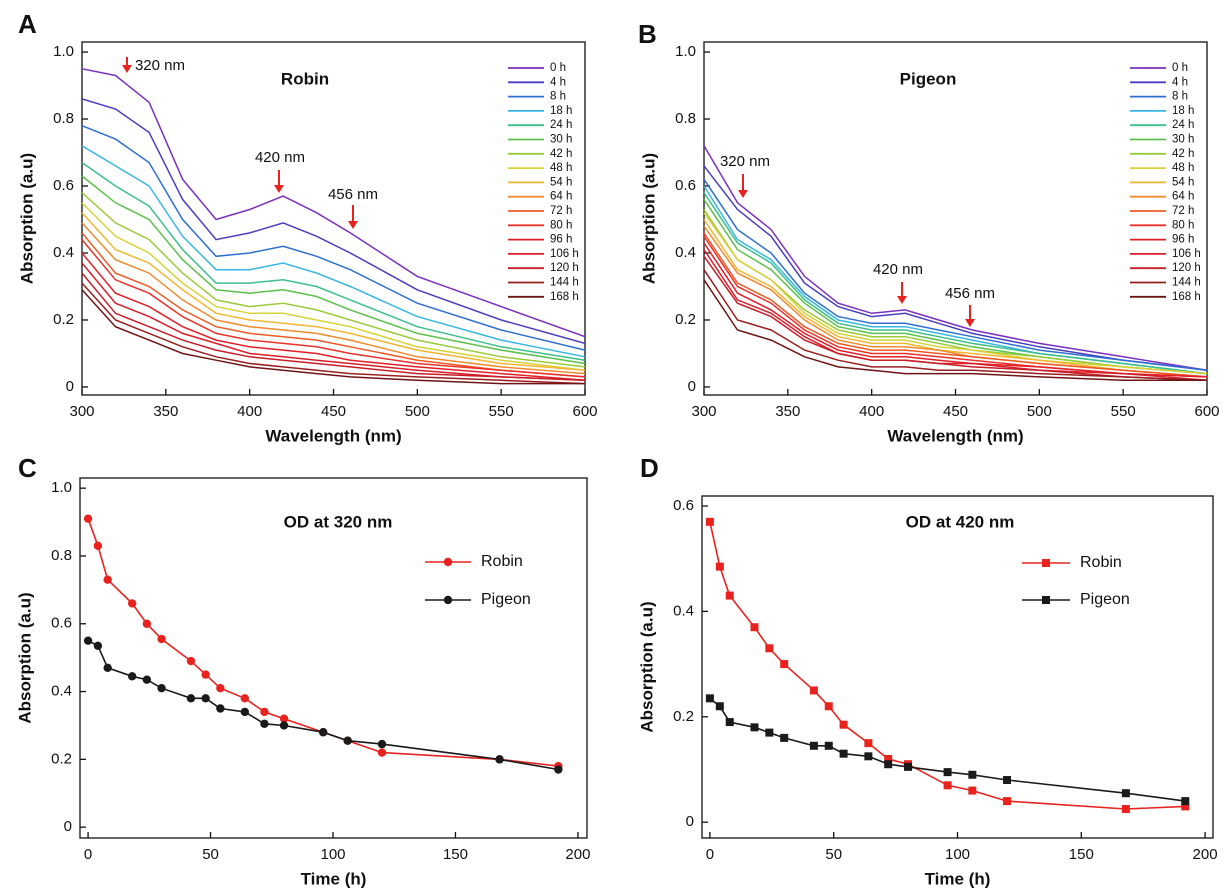 This screenshot has width=1231, height=888. What do you see at coordinates (558, 68) in the screenshot?
I see `legend-label: 0 h` at bounding box center [558, 68].